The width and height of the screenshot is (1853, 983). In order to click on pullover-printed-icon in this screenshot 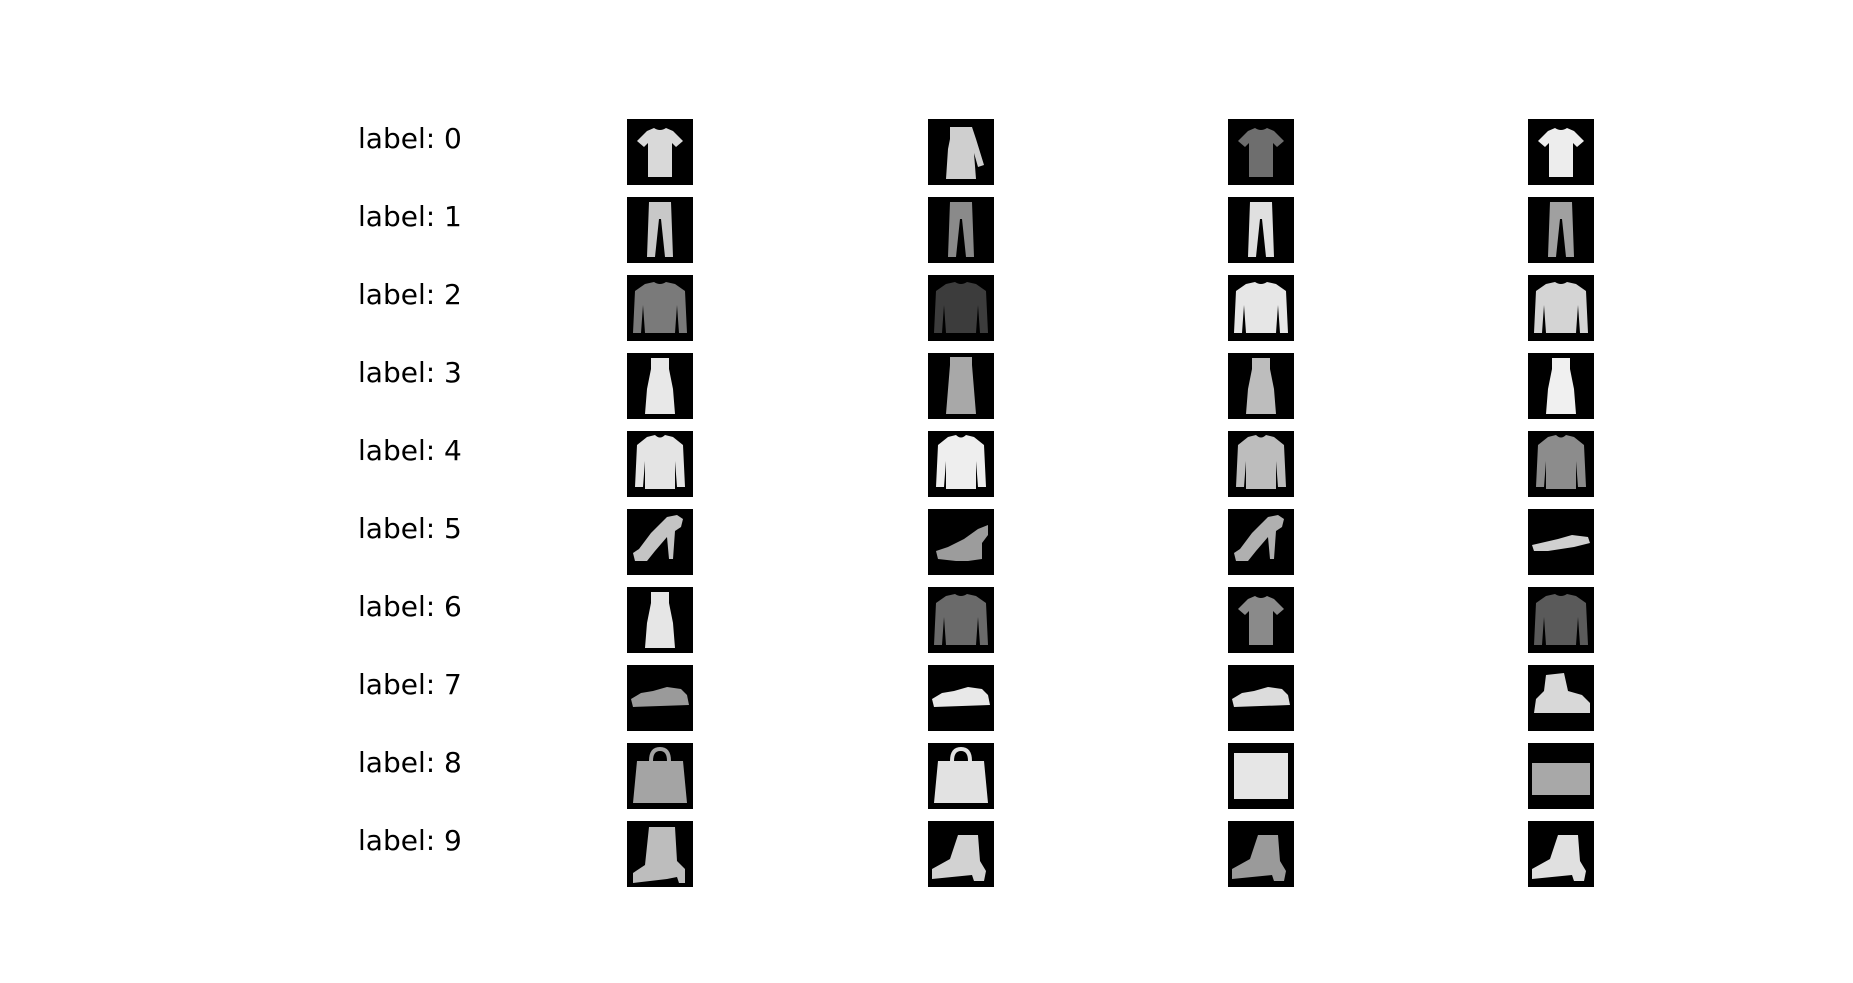, I will do `click(660, 308)`.